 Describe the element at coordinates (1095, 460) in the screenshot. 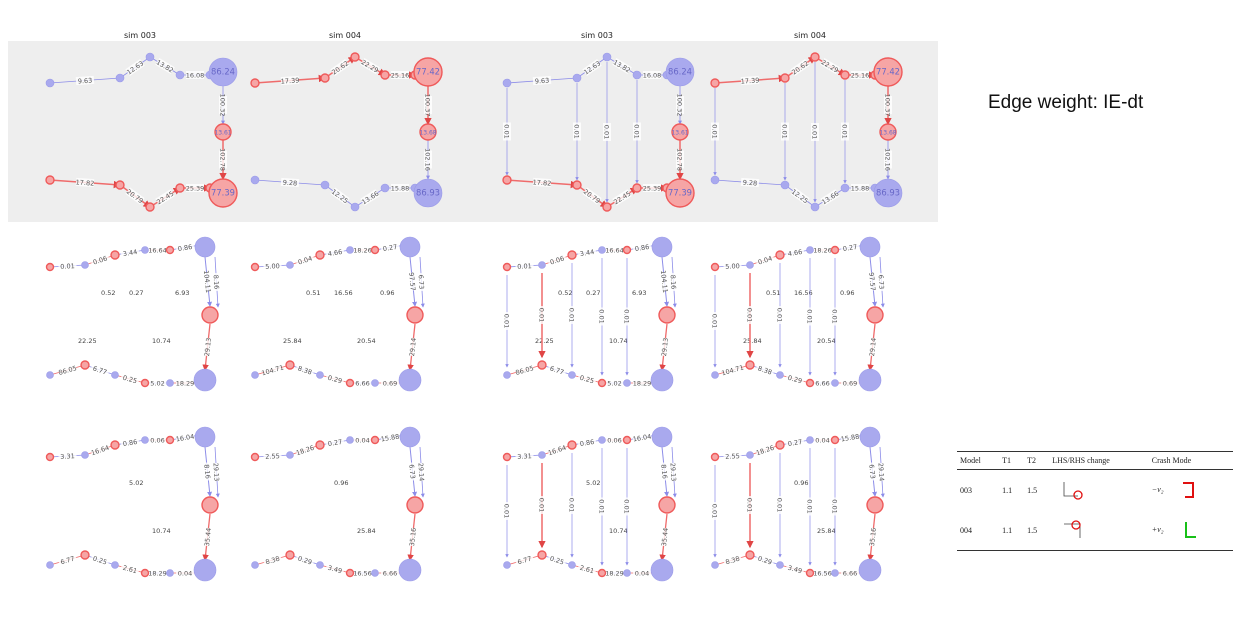

I see `table-header-row: Model T1 T2 LHS/RHS change Crash Mode` at that location.